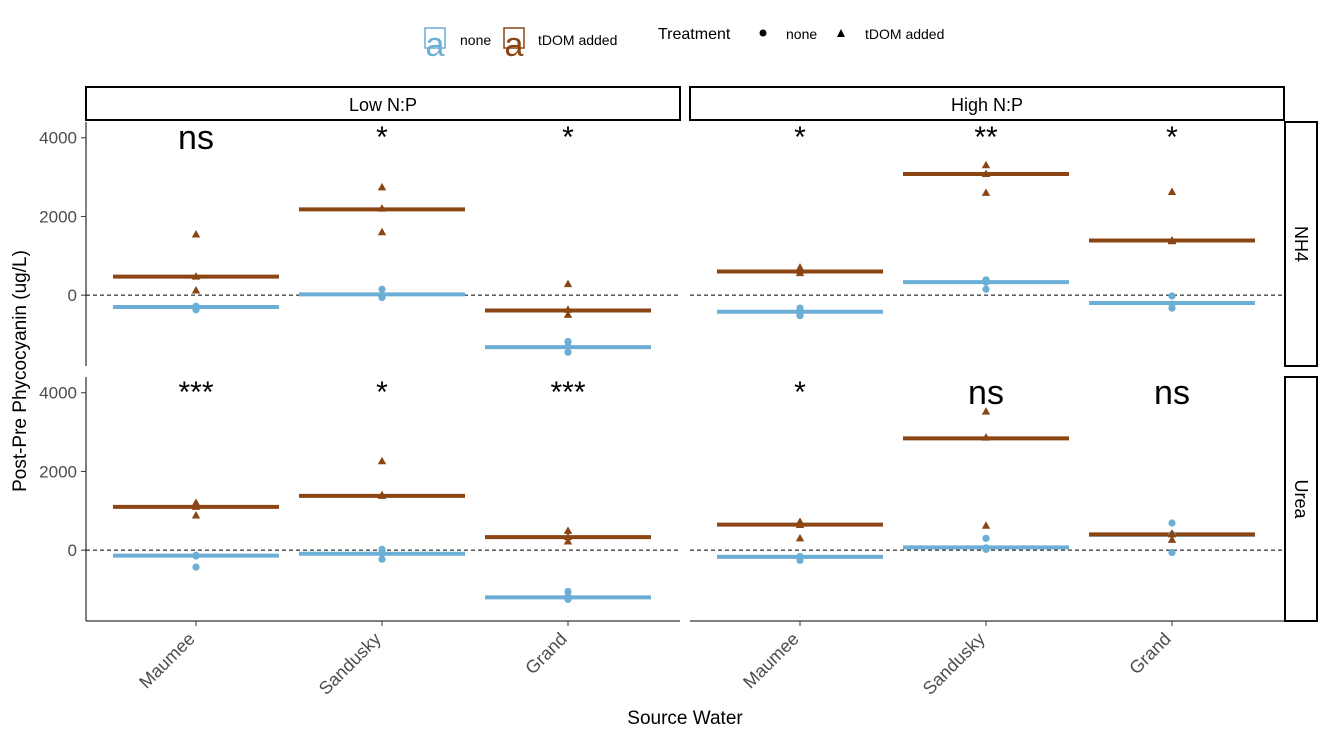 Image resolution: width=1328 pixels, height=738 pixels. Describe the element at coordinates (841, 33) in the screenshot. I see `legend-shape-tdom-marker` at that location.